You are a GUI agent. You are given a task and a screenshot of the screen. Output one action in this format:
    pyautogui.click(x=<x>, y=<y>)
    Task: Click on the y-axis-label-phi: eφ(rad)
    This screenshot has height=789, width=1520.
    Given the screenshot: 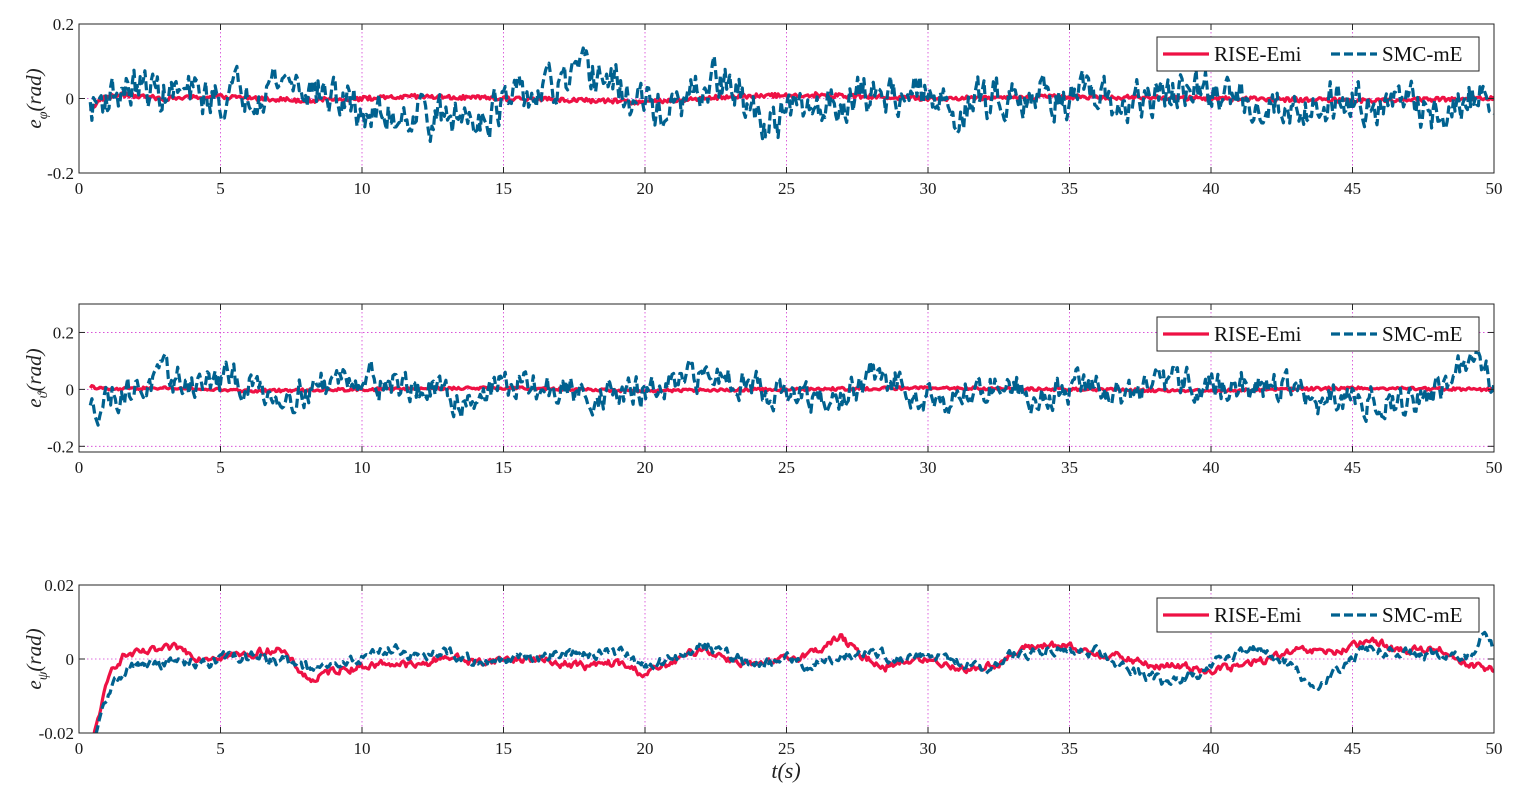 What is the action you would take?
    pyautogui.click(x=36, y=98)
    